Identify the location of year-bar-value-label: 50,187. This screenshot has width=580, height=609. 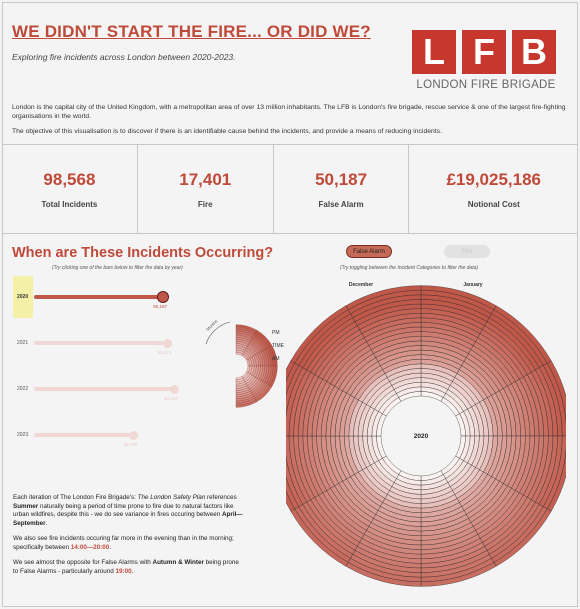
(160, 306).